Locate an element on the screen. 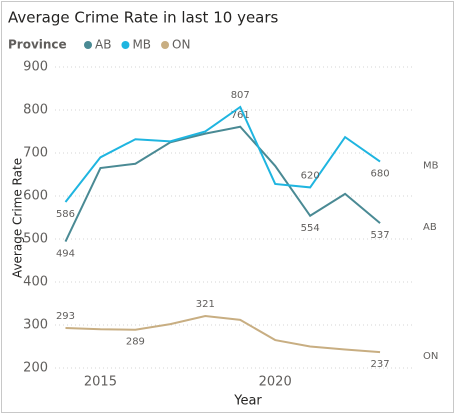 The image size is (458, 417). data-label: 620 is located at coordinates (310, 175).